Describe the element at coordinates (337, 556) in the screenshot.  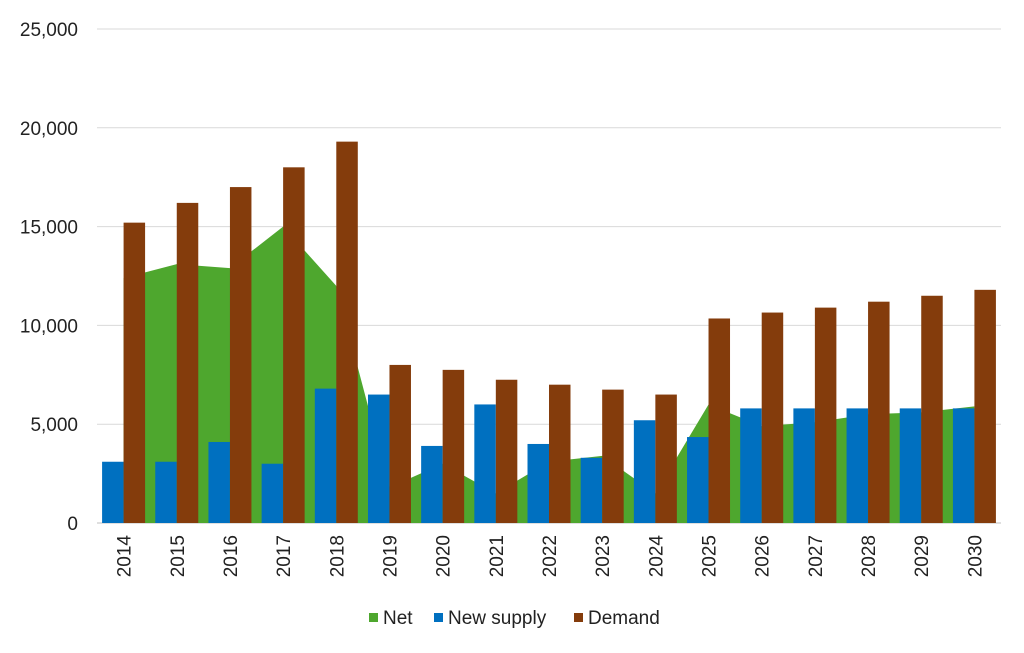
I see `x-tick-label: 2018` at that location.